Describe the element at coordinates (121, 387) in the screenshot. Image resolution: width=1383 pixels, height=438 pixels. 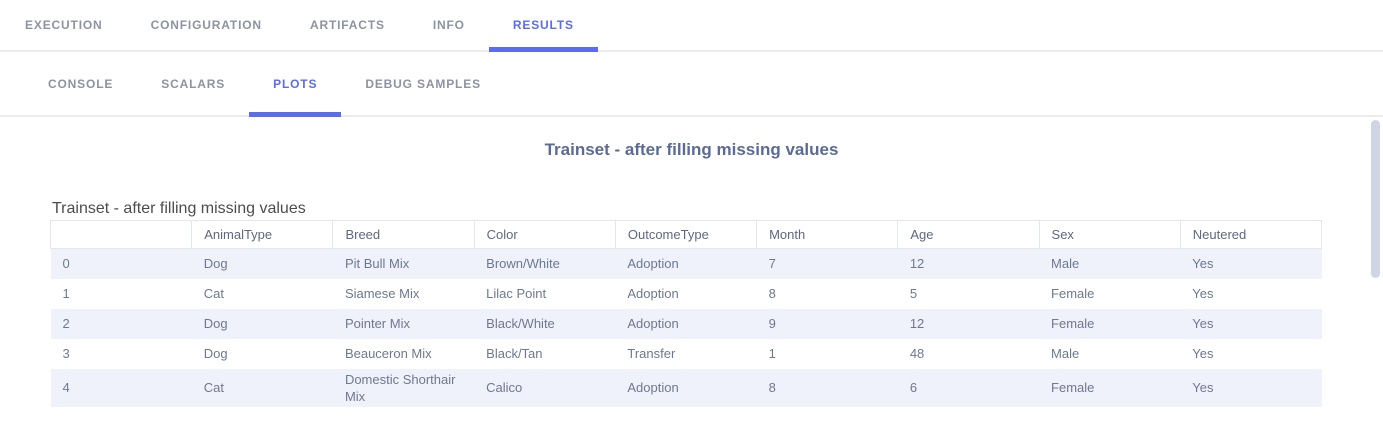
I see `cell-index: 4` at that location.